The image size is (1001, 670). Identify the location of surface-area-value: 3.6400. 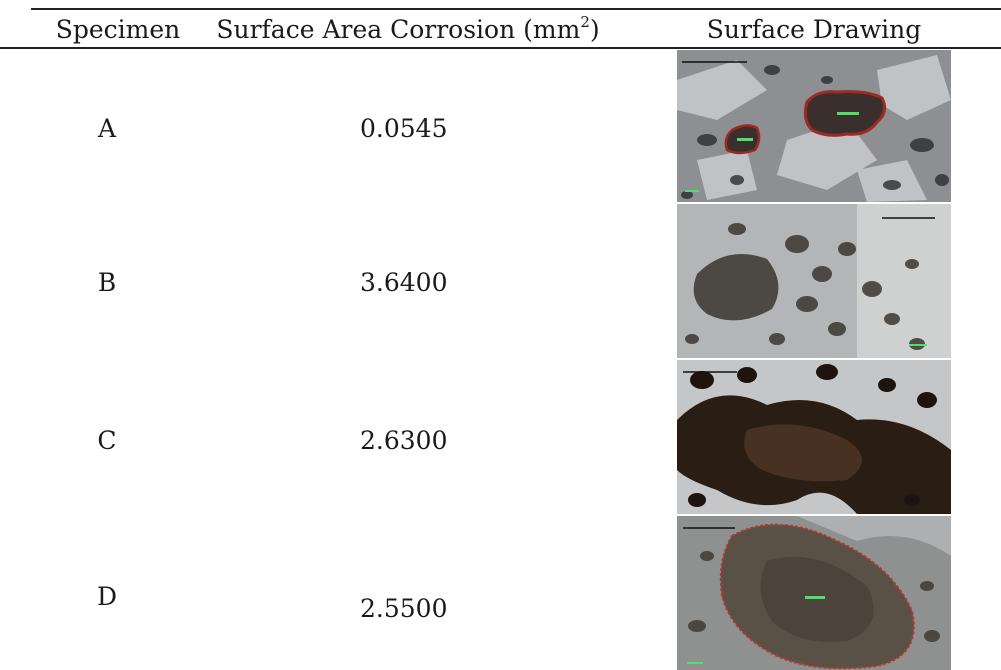
(404, 282).